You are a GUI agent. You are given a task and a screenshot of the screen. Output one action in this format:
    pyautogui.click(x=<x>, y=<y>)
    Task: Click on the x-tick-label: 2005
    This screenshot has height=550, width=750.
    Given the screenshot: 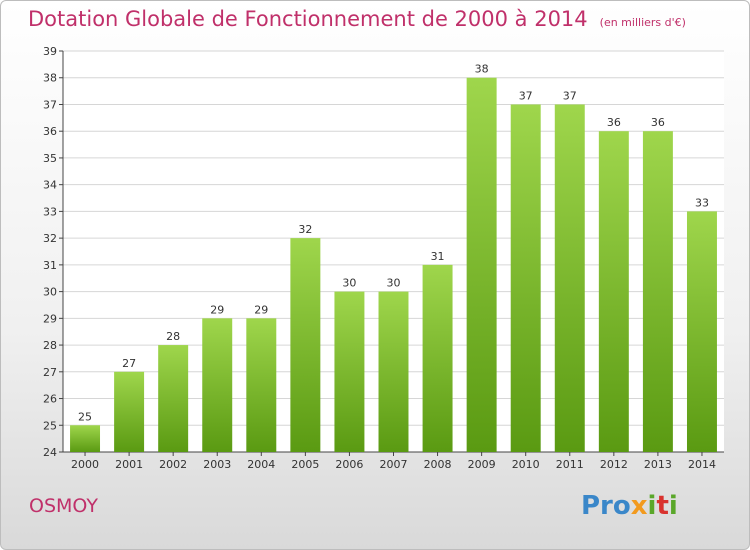 What is the action you would take?
    pyautogui.click(x=305, y=464)
    